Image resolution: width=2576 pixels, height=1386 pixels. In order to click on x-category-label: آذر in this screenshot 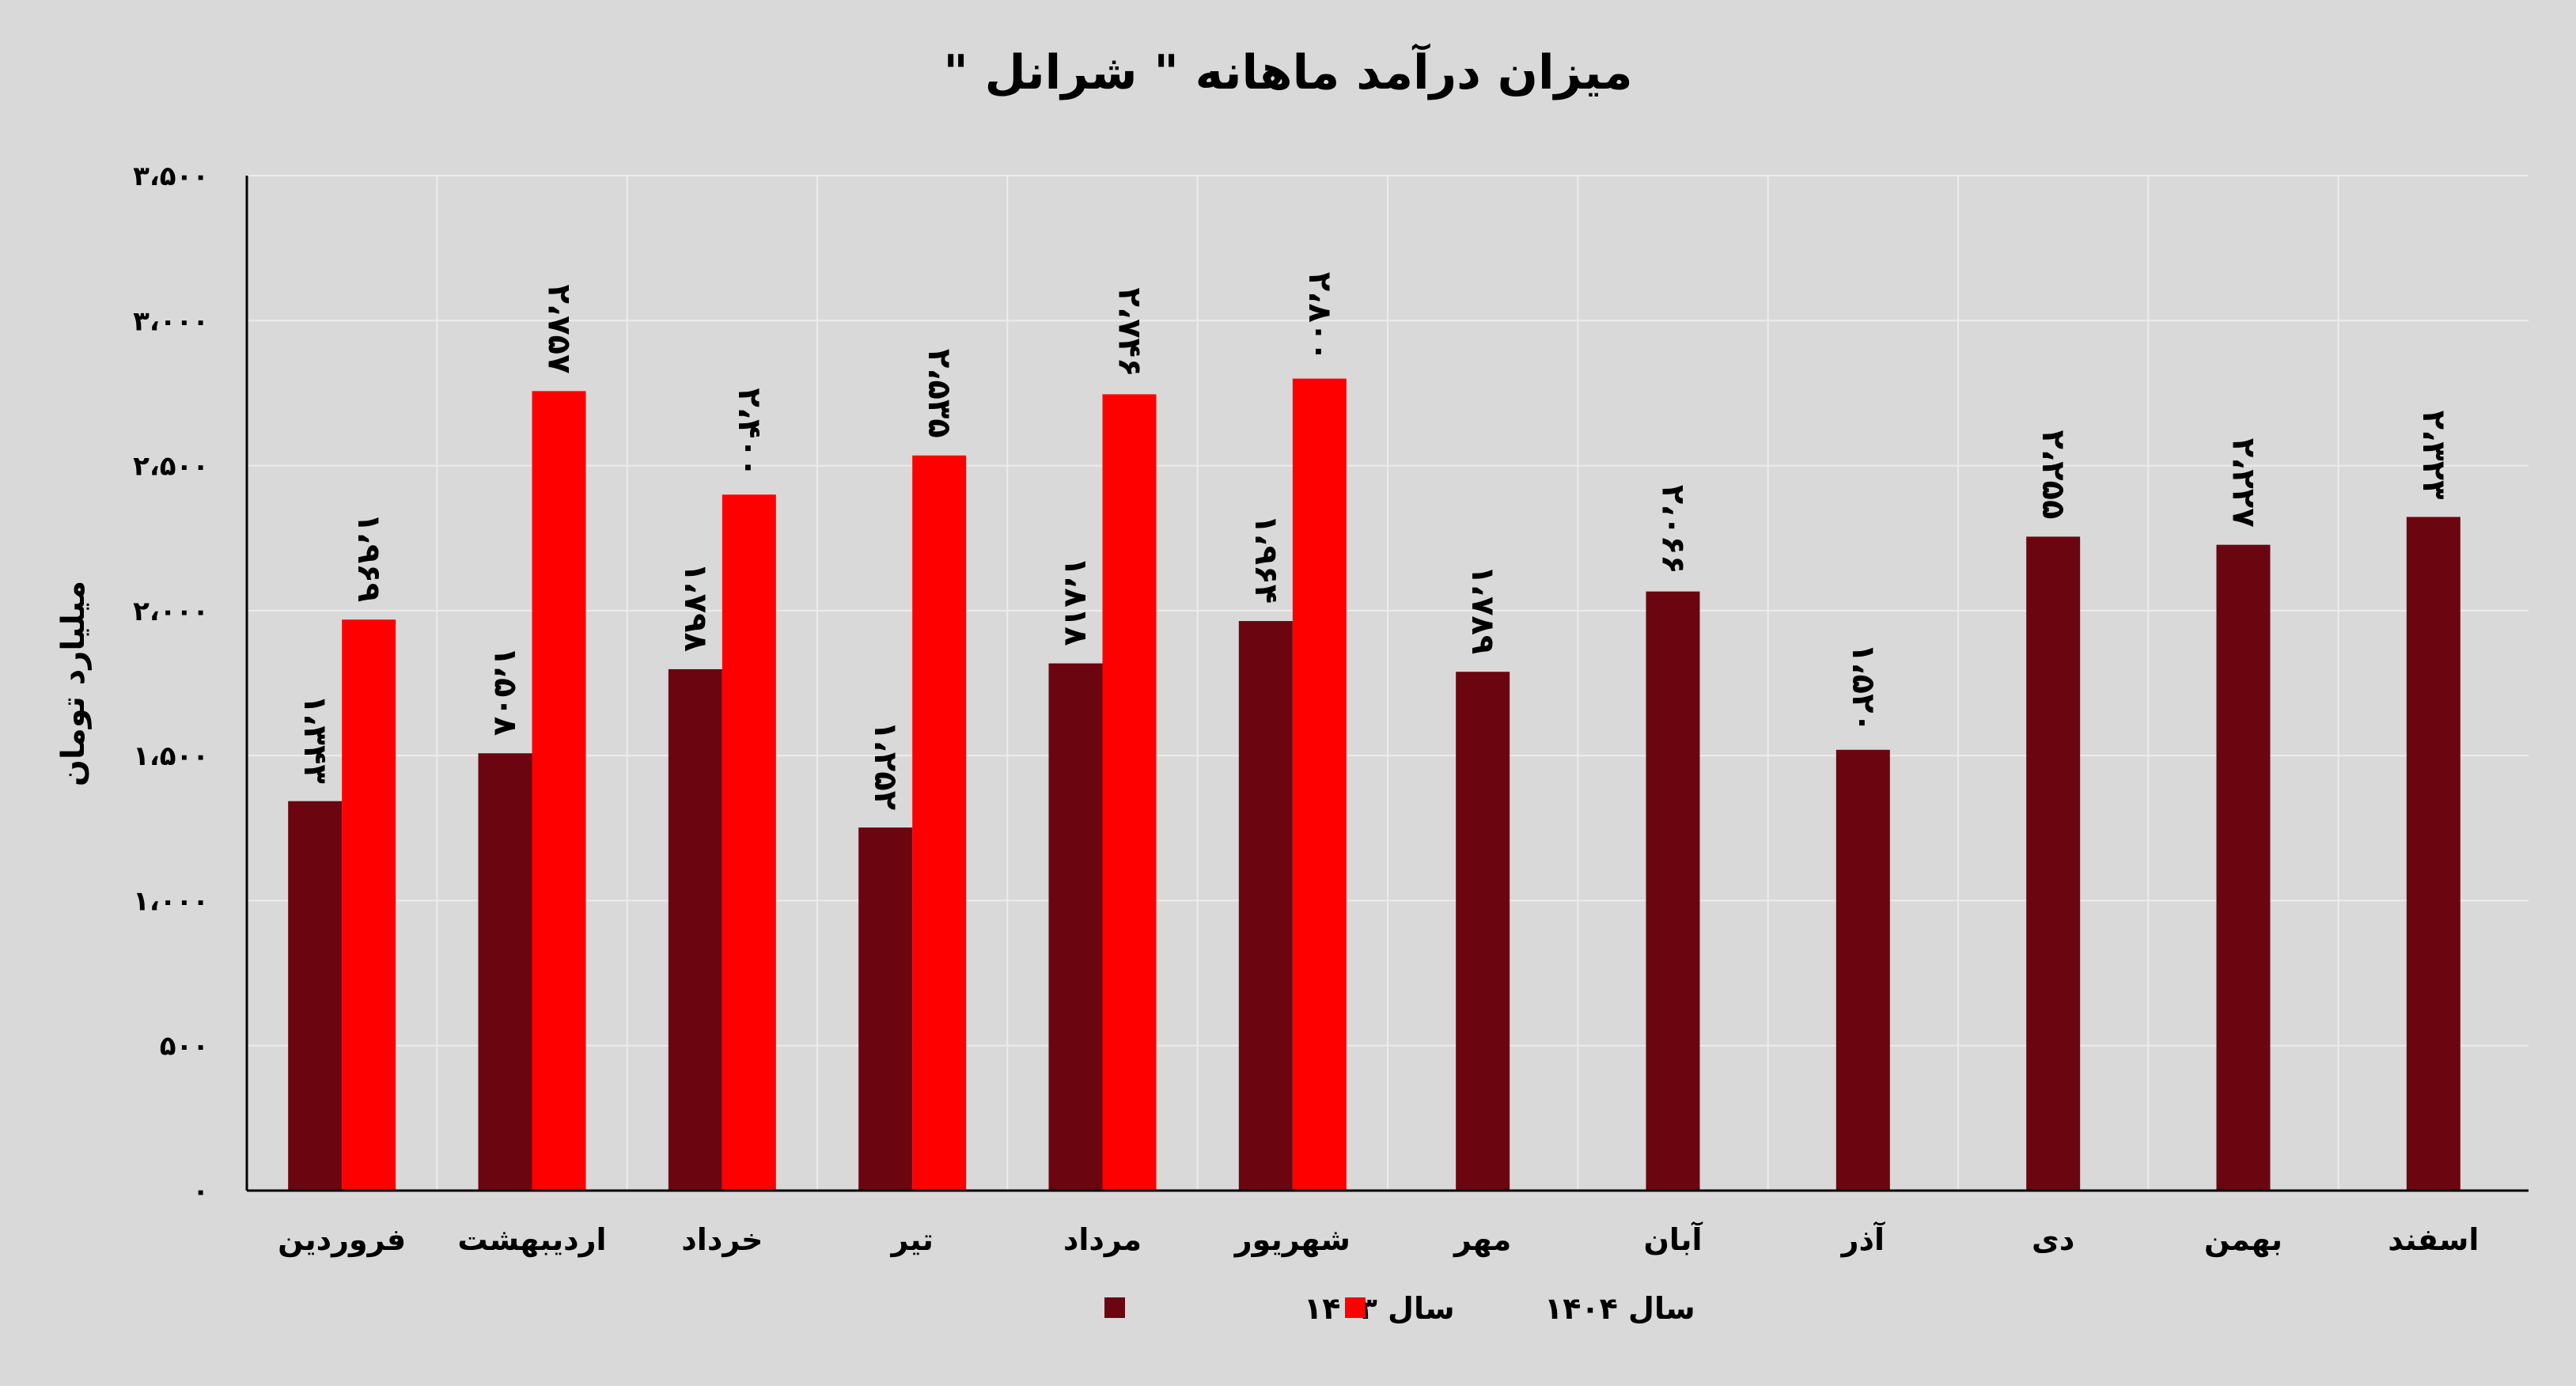, I will do `click(1862, 1239)`.